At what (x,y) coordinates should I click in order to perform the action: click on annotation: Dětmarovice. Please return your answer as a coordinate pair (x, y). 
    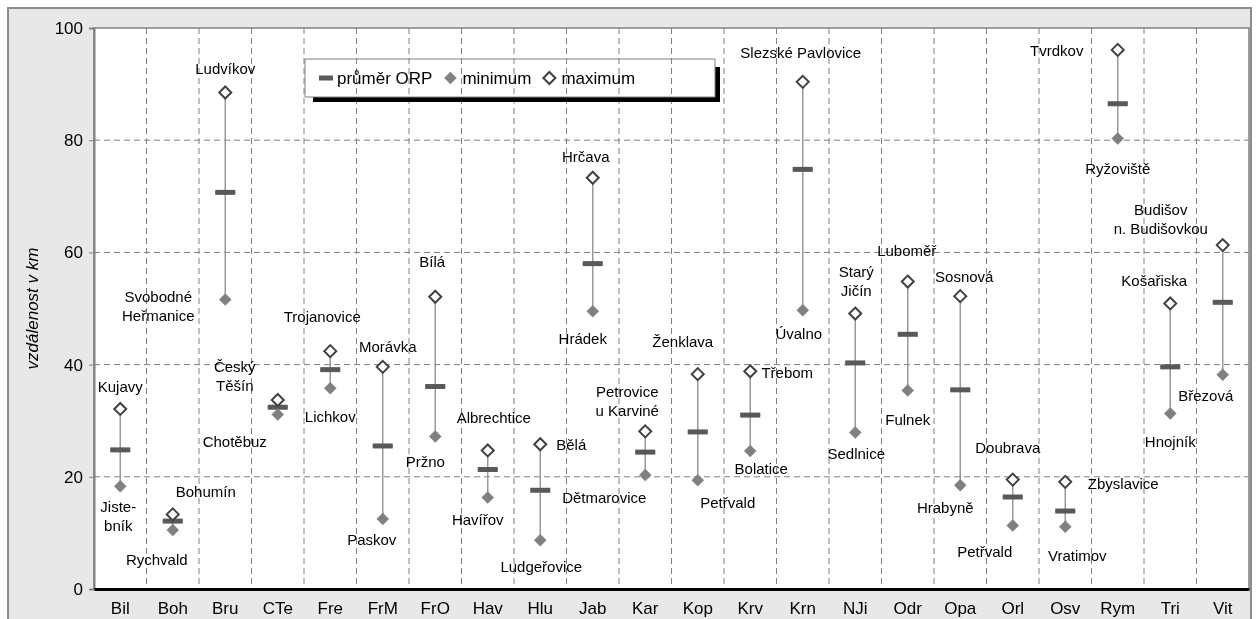
    Looking at the image, I should click on (604, 498).